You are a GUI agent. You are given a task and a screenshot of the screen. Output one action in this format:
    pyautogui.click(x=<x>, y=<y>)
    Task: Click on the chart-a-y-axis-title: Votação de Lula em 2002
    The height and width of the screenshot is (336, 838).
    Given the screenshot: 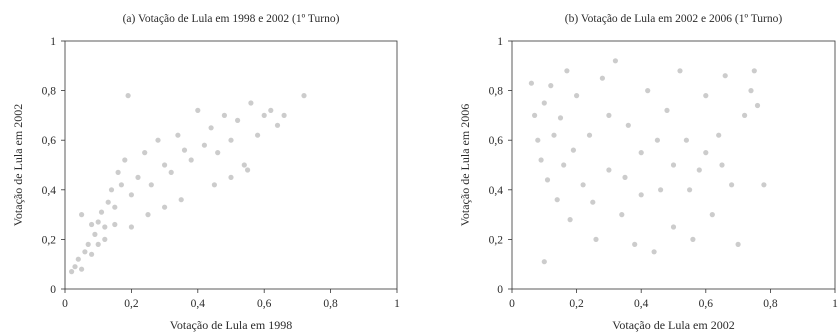 What is the action you would take?
    pyautogui.click(x=18, y=165)
    